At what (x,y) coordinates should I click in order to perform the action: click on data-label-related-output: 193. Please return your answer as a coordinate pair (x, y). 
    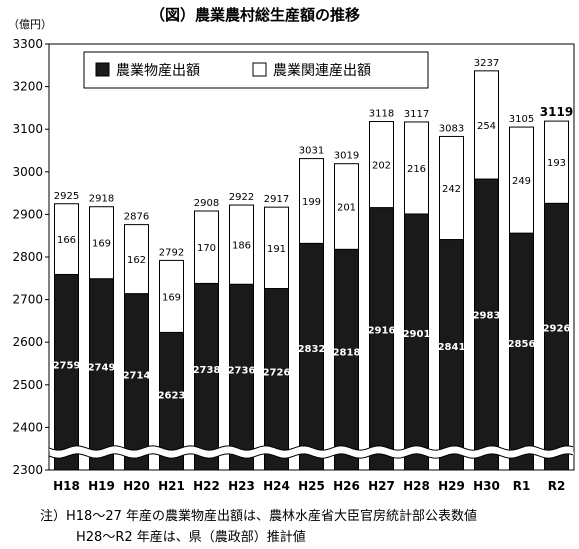
    Looking at the image, I should click on (556, 163).